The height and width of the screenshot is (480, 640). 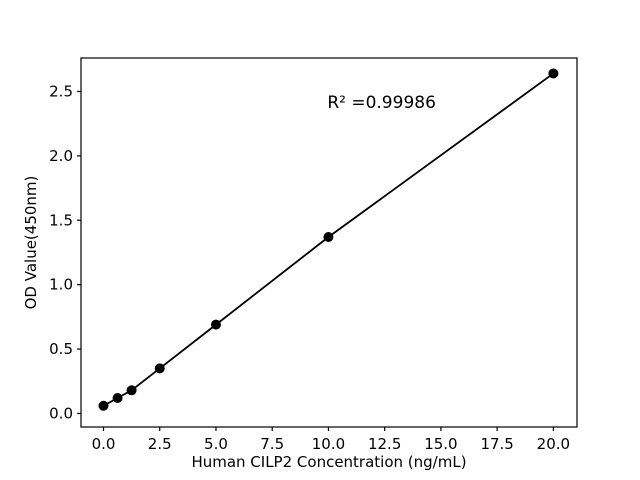 What do you see at coordinates (31, 243) in the screenshot?
I see `y-axis-title: OD Value(450nm)` at bounding box center [31, 243].